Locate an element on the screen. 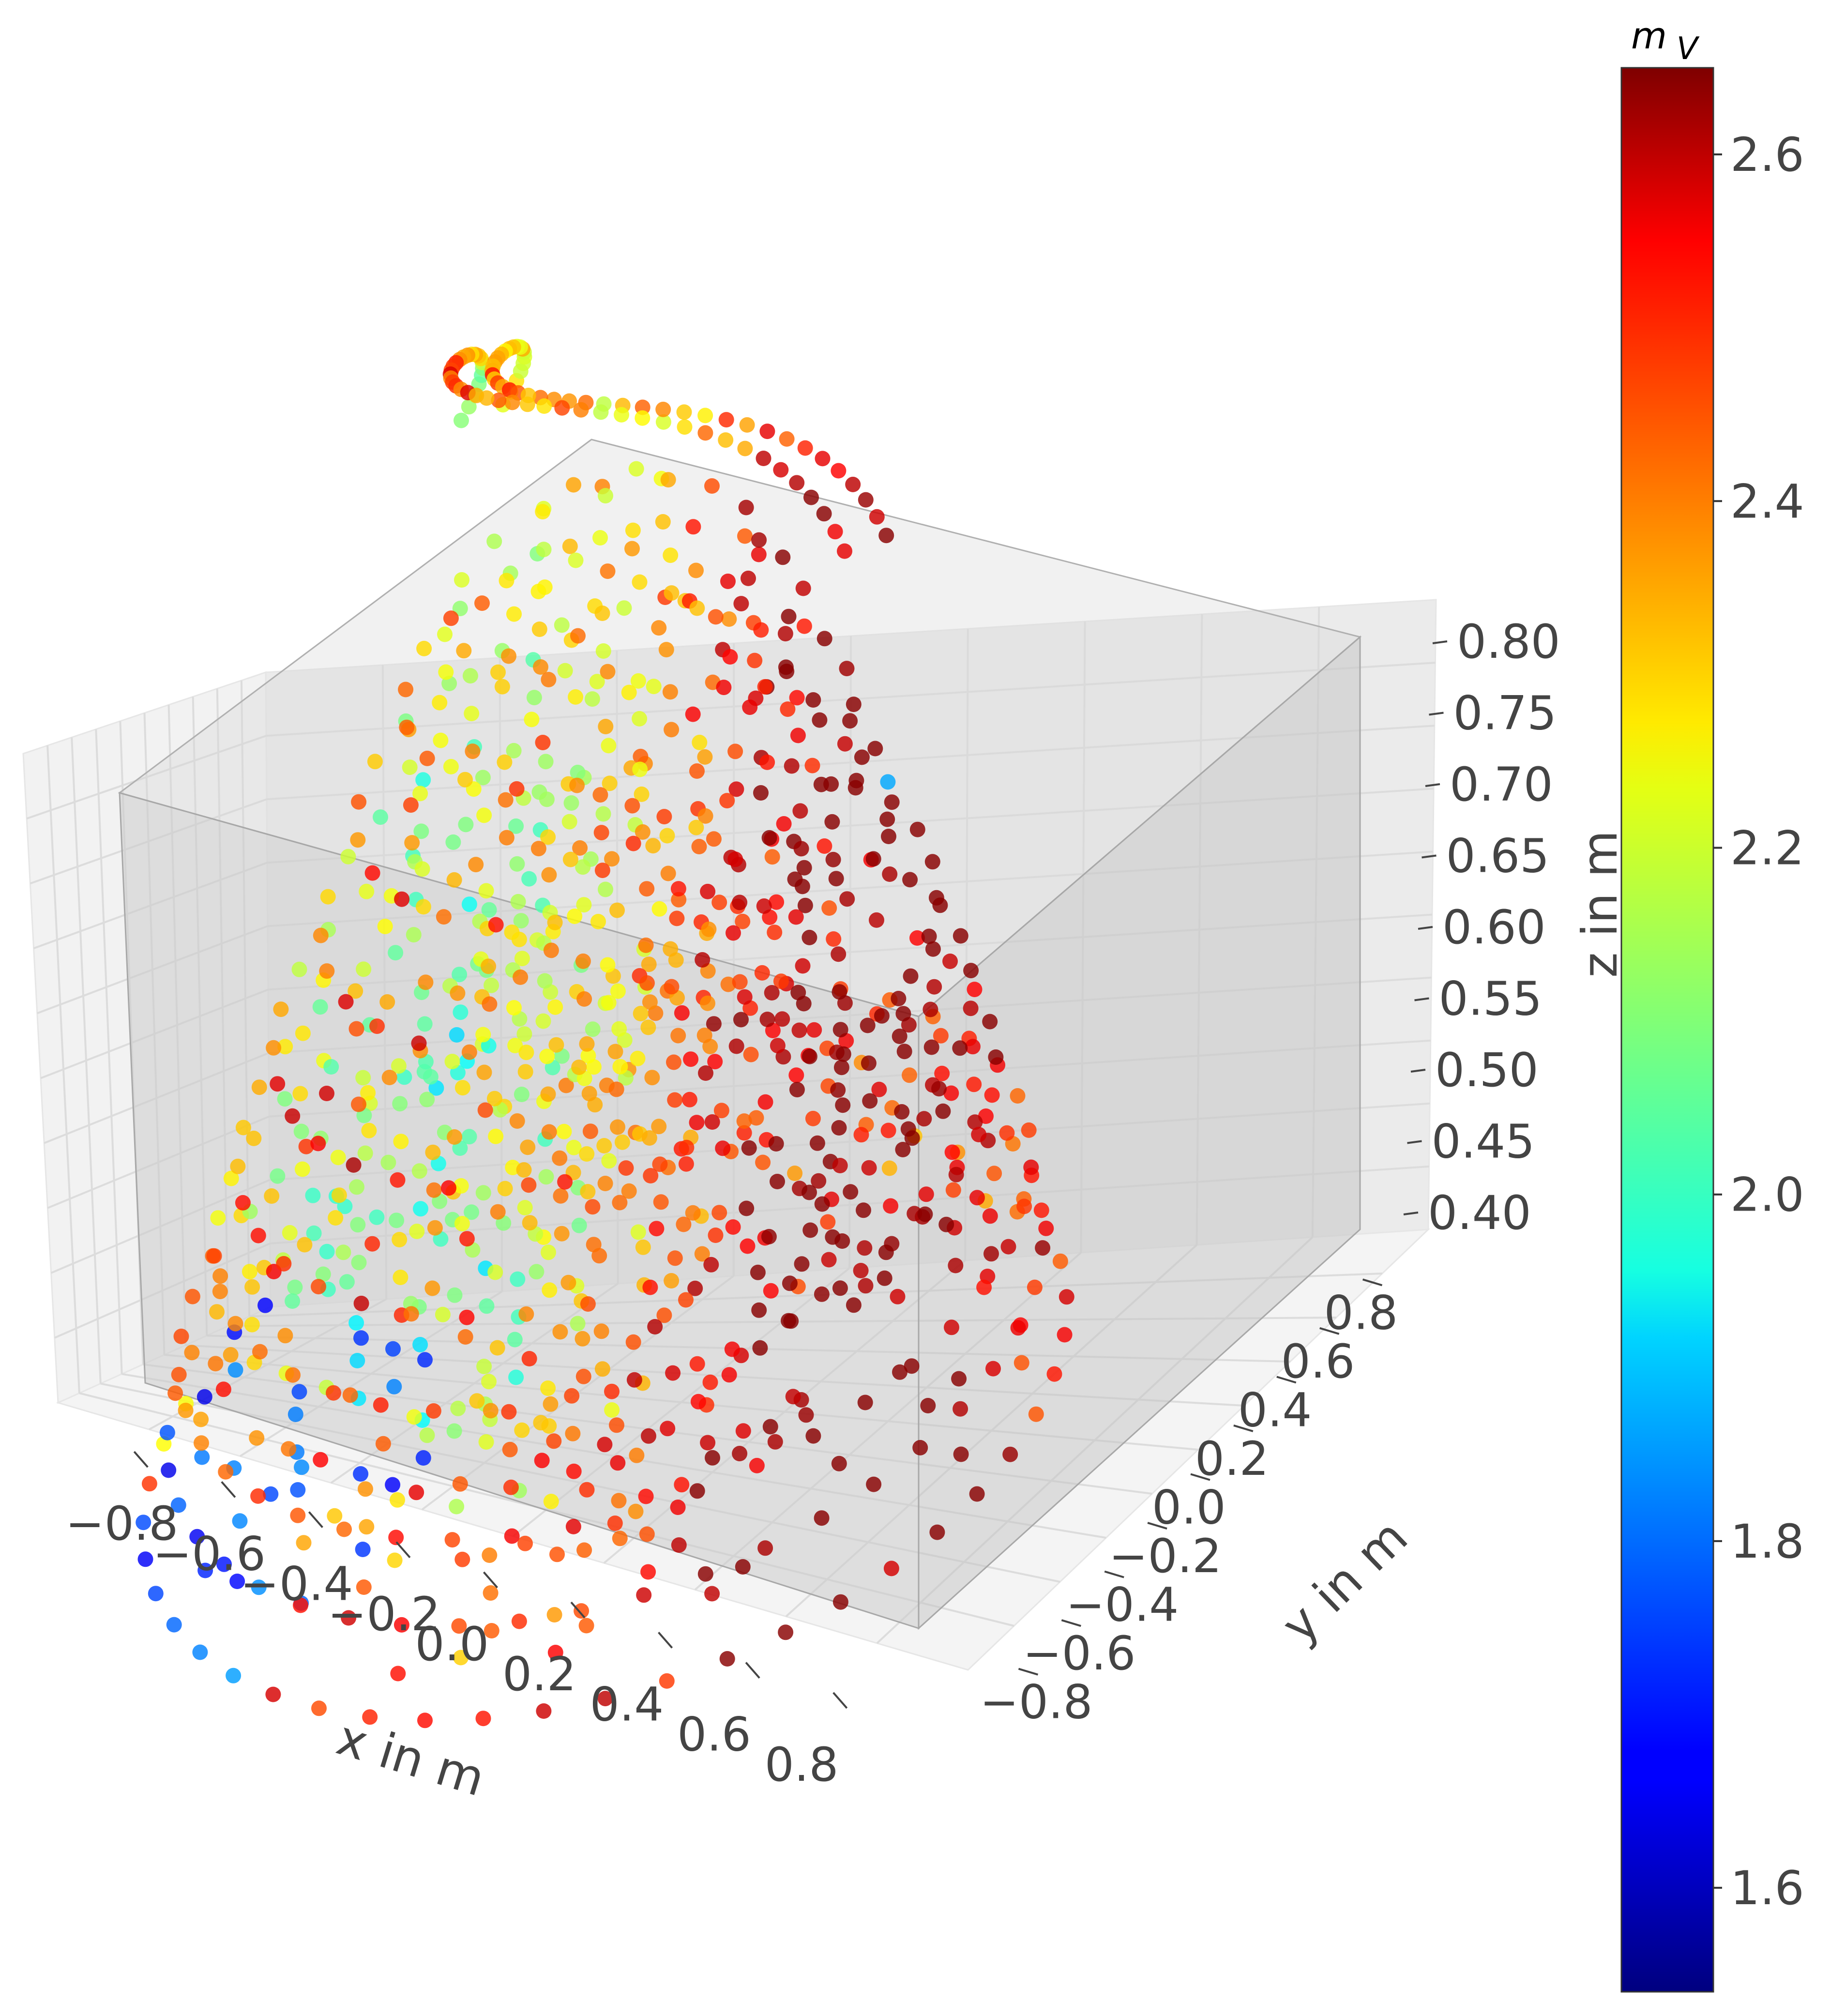 The image size is (1830, 2016). z-axis-label: z in m is located at coordinates (1600, 904).